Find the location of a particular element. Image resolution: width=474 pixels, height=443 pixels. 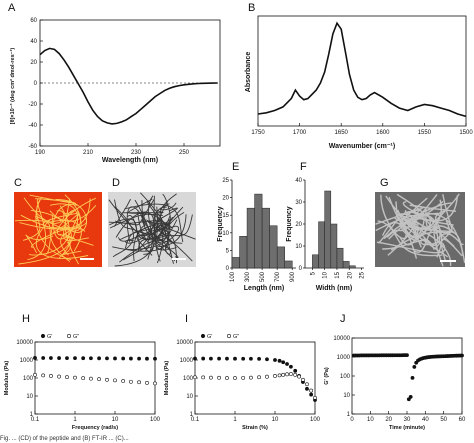

chart-j-ytick-label: 10000 is located at coordinates (341, 339).